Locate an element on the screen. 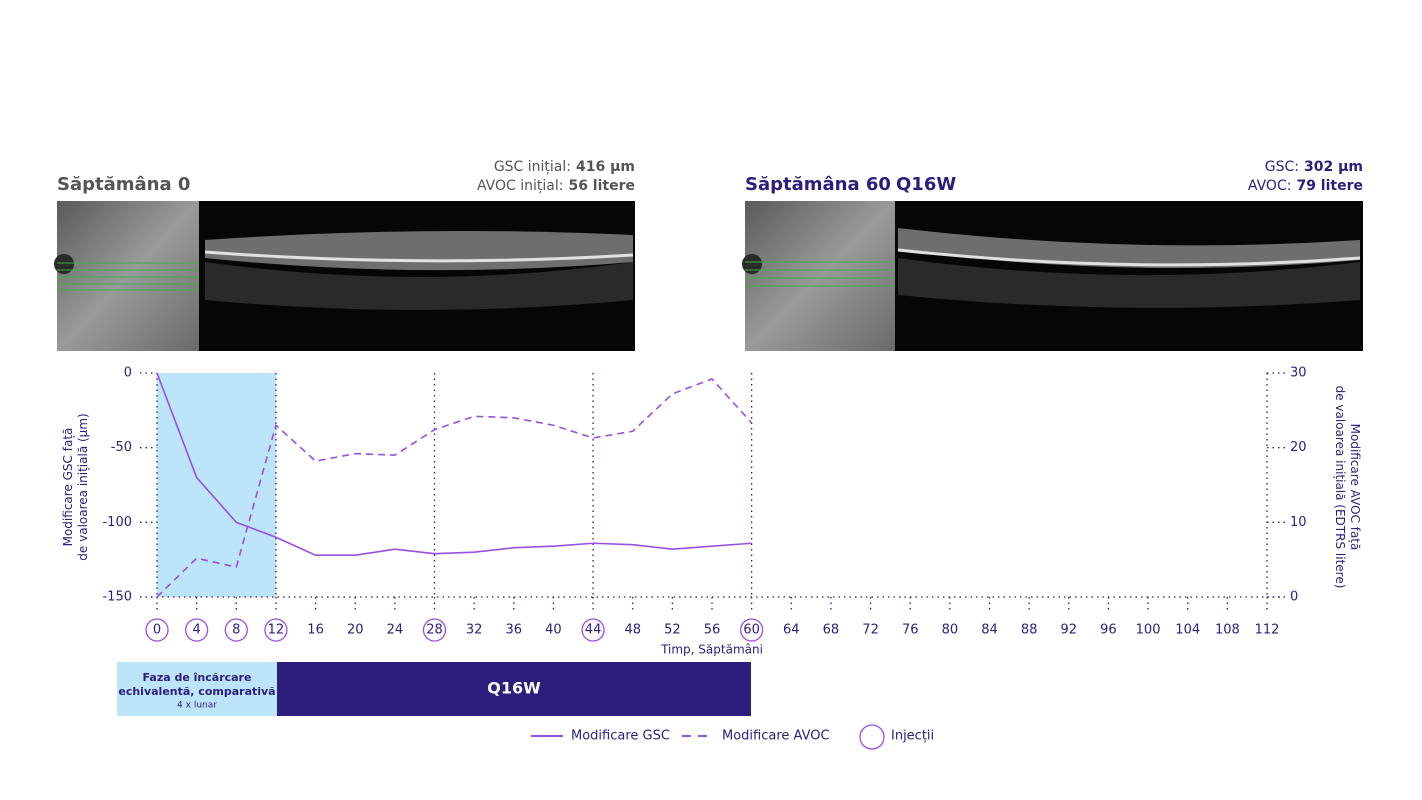 Image resolution: width=1422 pixels, height=800 pixels. x-tick-label: 64 is located at coordinates (791, 630).